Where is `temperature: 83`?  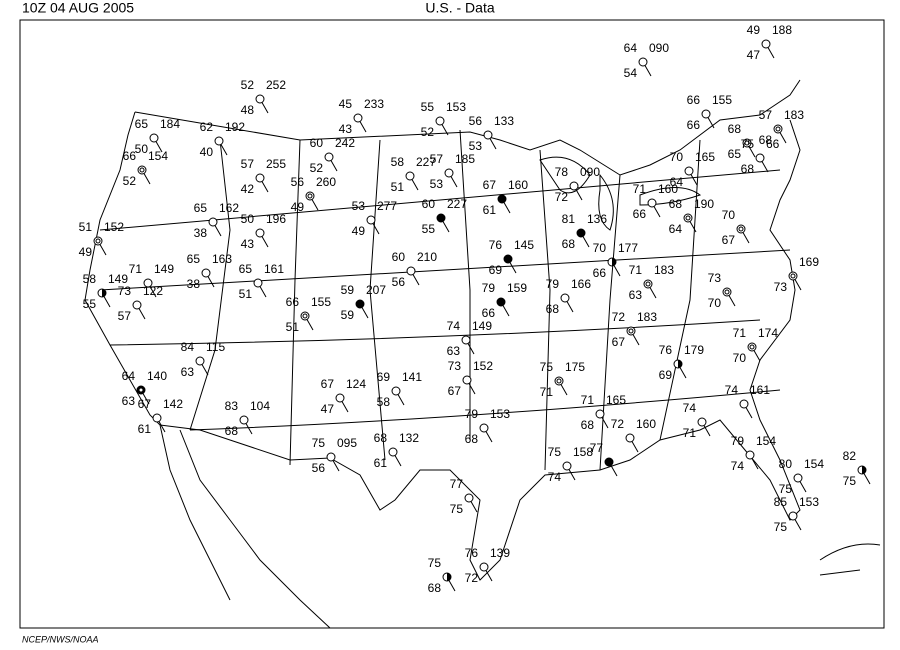
temperature: 83 is located at coordinates (232, 406).